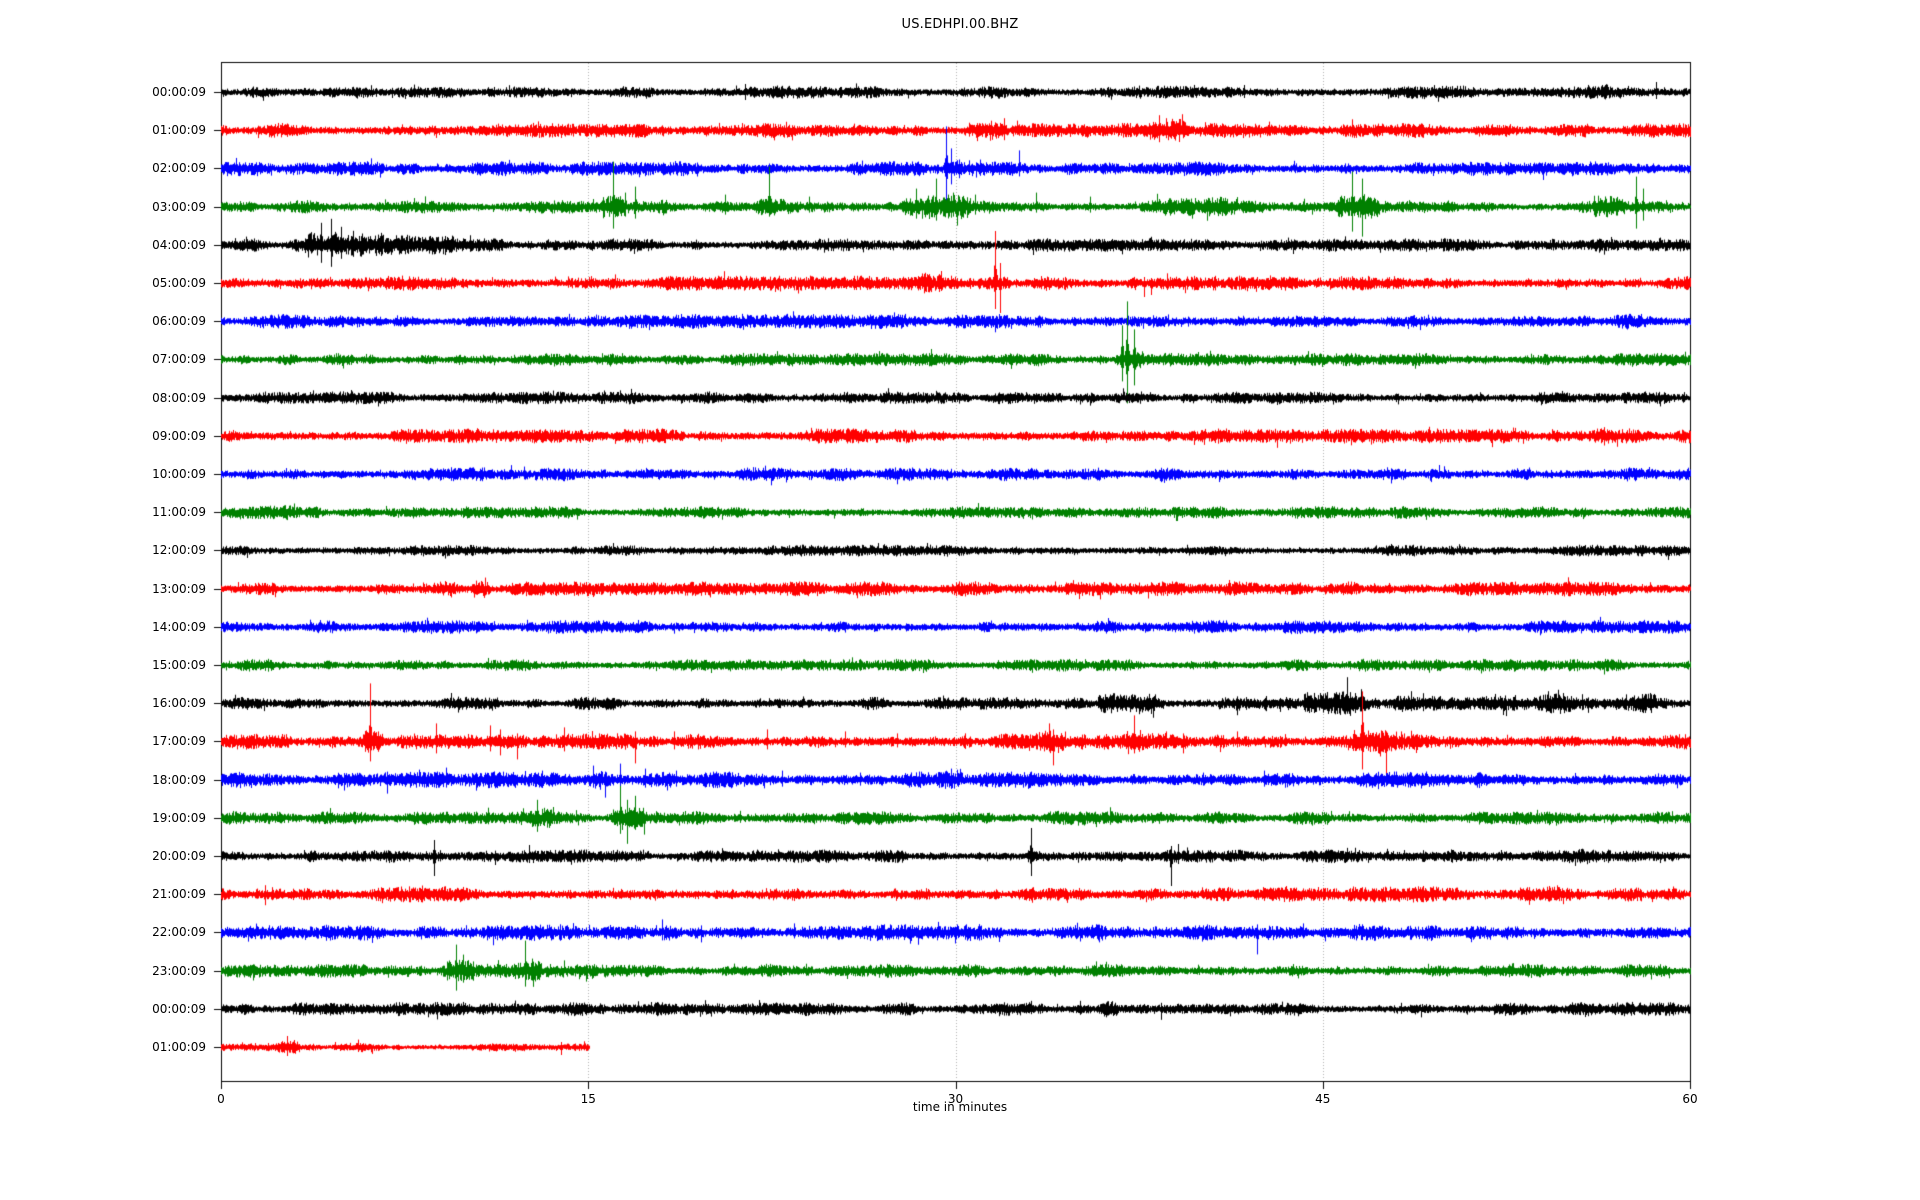 This screenshot has width=1920, height=1200. I want to click on xtick-label-60: 60, so click(1690, 1099).